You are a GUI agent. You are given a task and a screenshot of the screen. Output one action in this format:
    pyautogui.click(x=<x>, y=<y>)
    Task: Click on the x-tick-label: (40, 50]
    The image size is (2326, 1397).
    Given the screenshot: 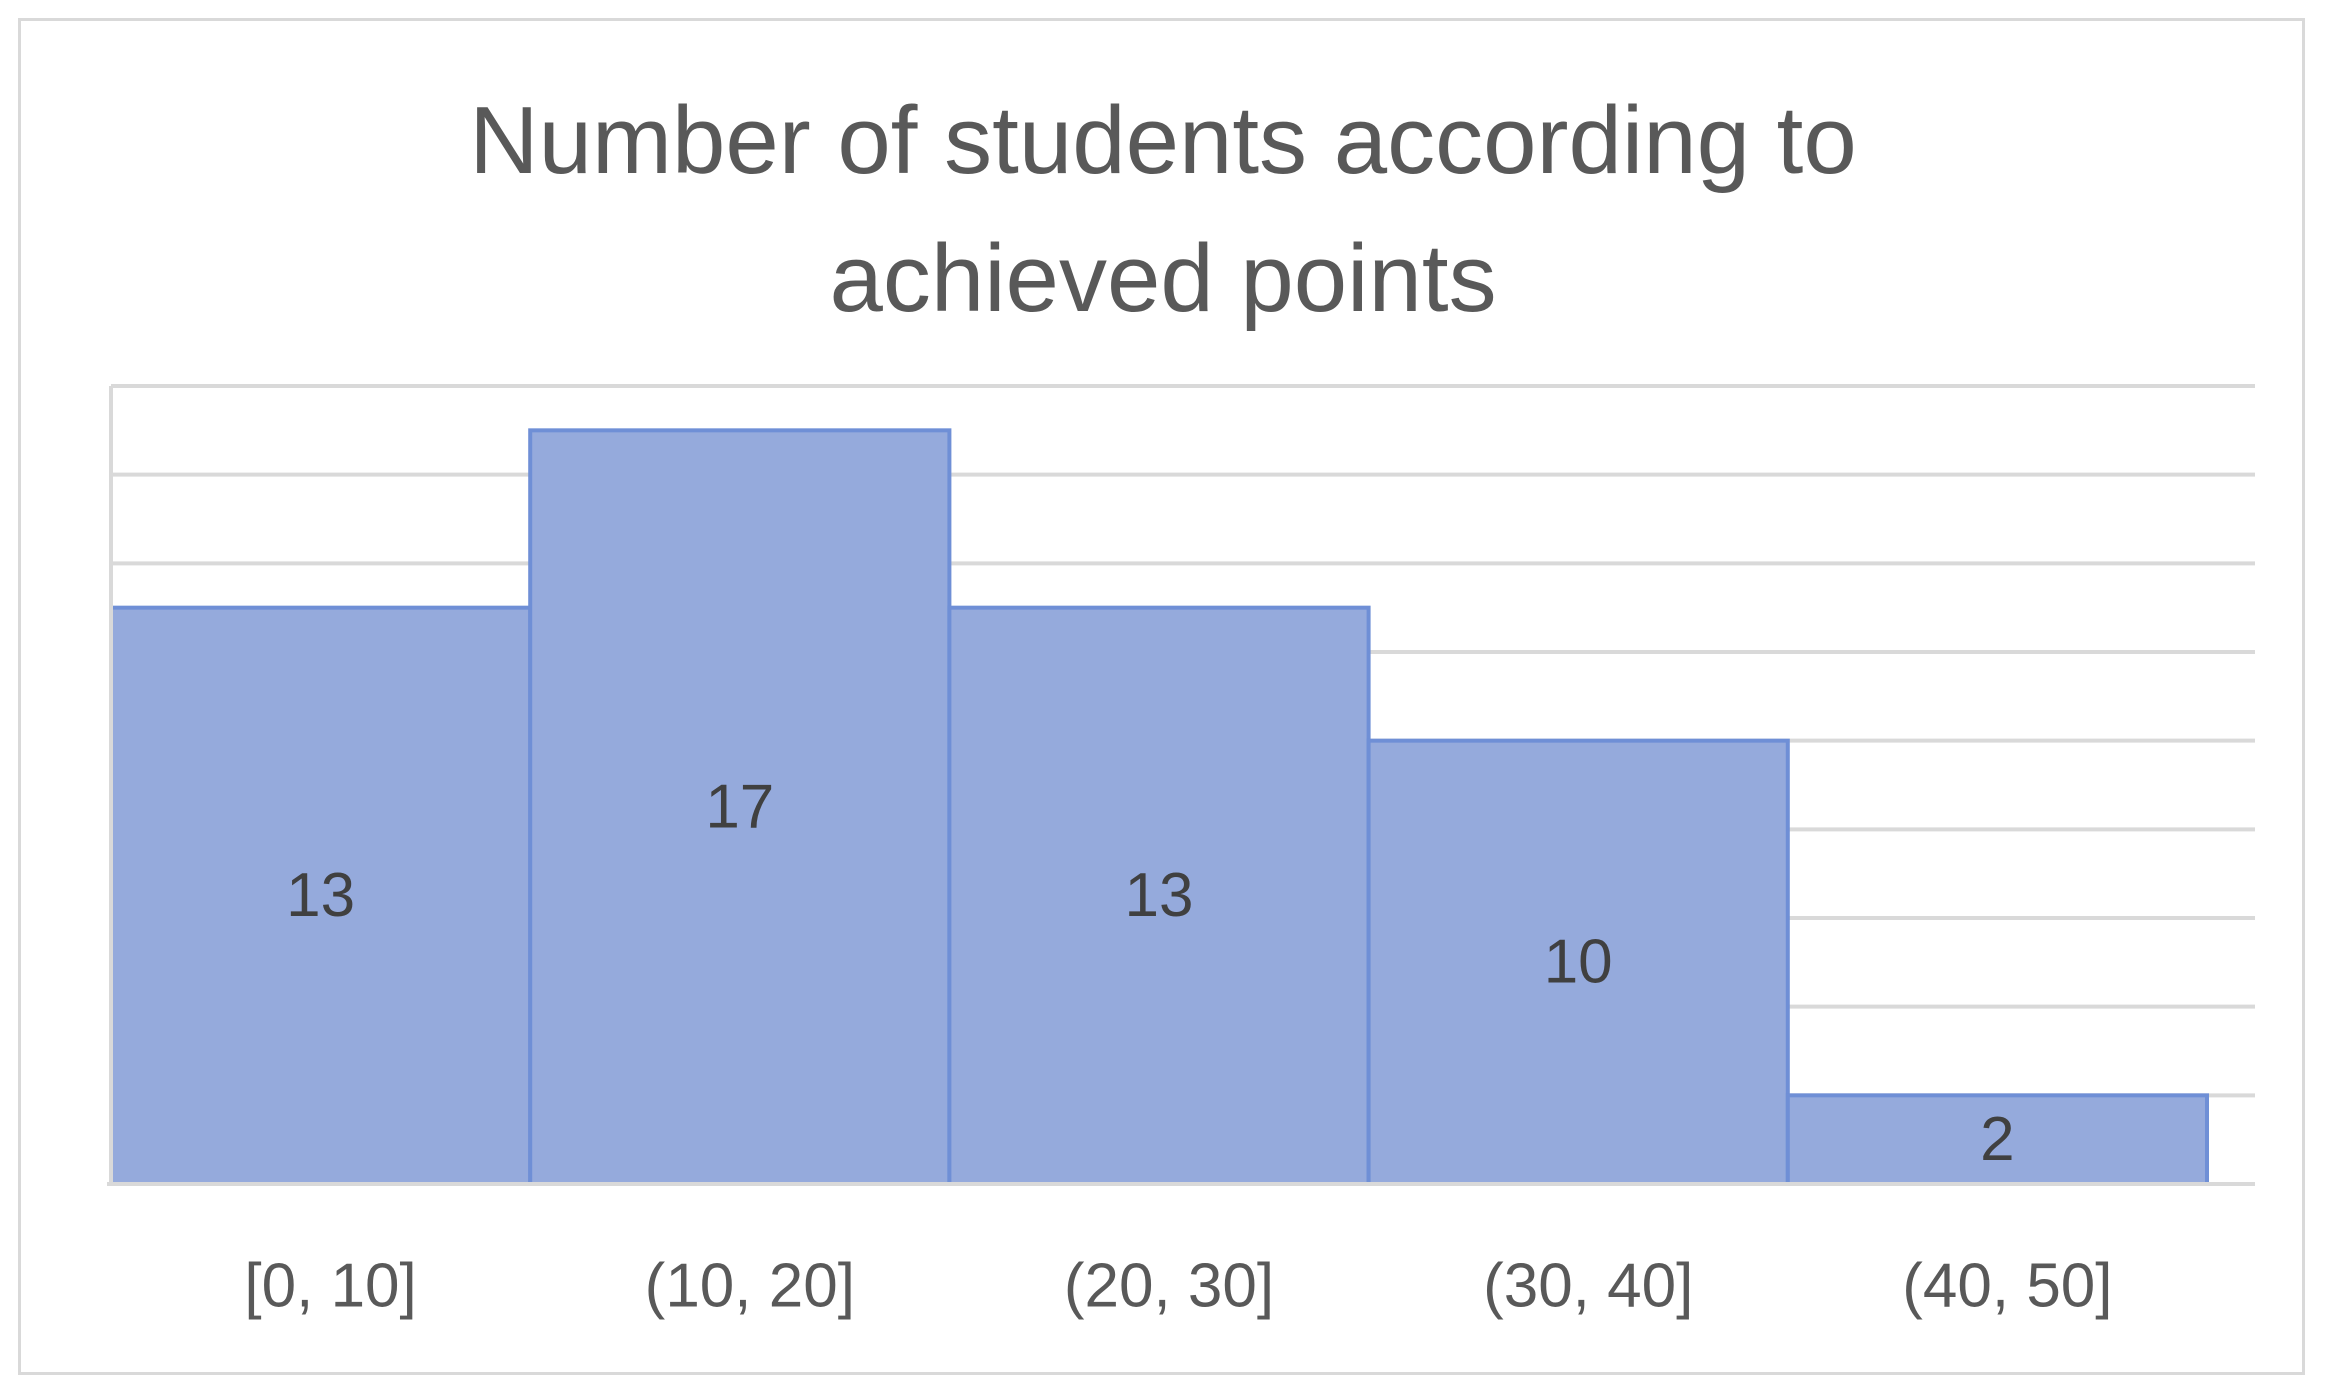 What is the action you would take?
    pyautogui.click(x=2007, y=1285)
    